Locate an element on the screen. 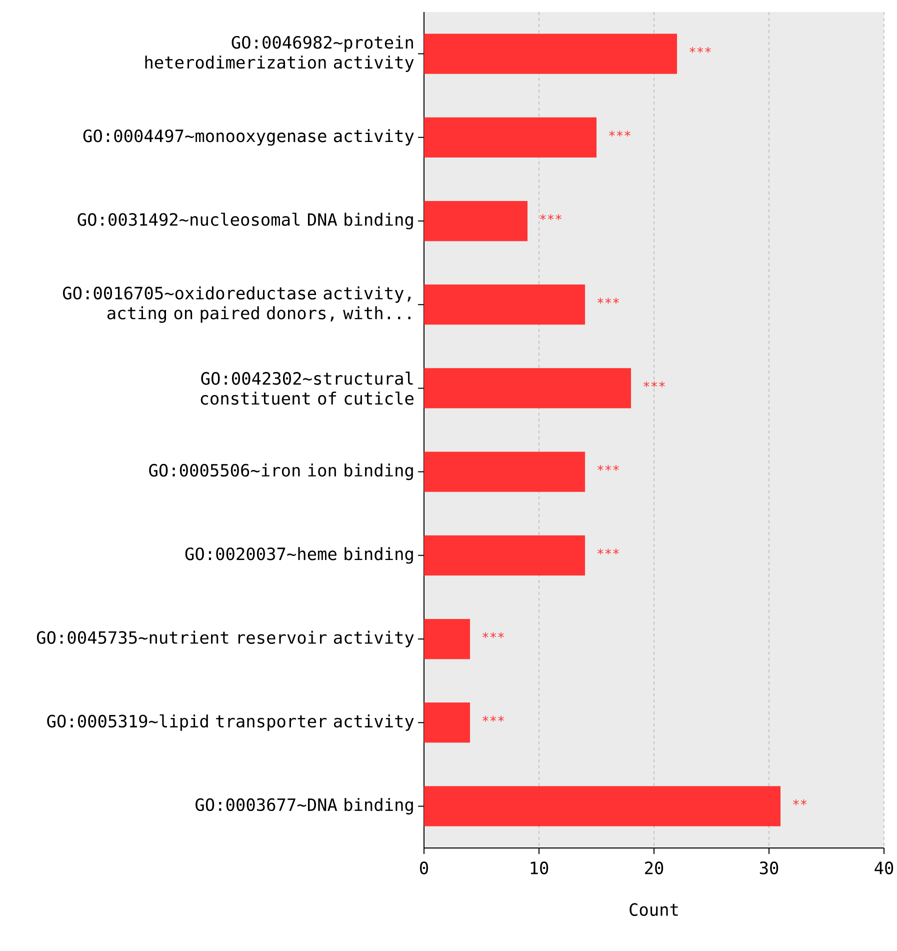 Image resolution: width=897 pixels, height=951 pixels. y-tick-label: GO:0042302~structural constituent of cuticle is located at coordinates (307, 388).